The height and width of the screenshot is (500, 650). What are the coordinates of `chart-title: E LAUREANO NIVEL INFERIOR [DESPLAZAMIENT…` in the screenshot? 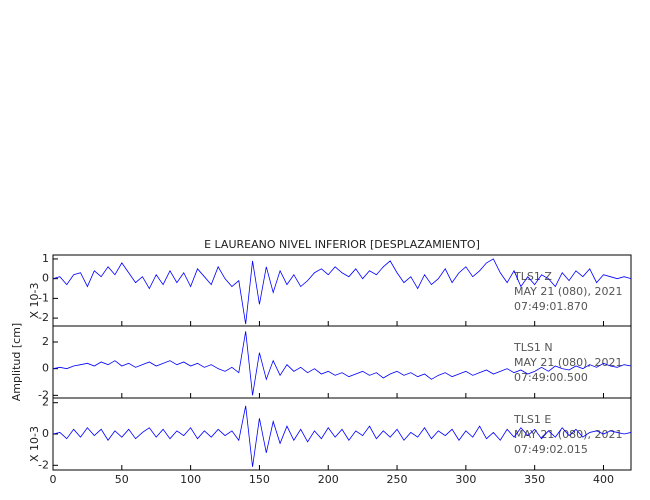 It's located at (342, 244).